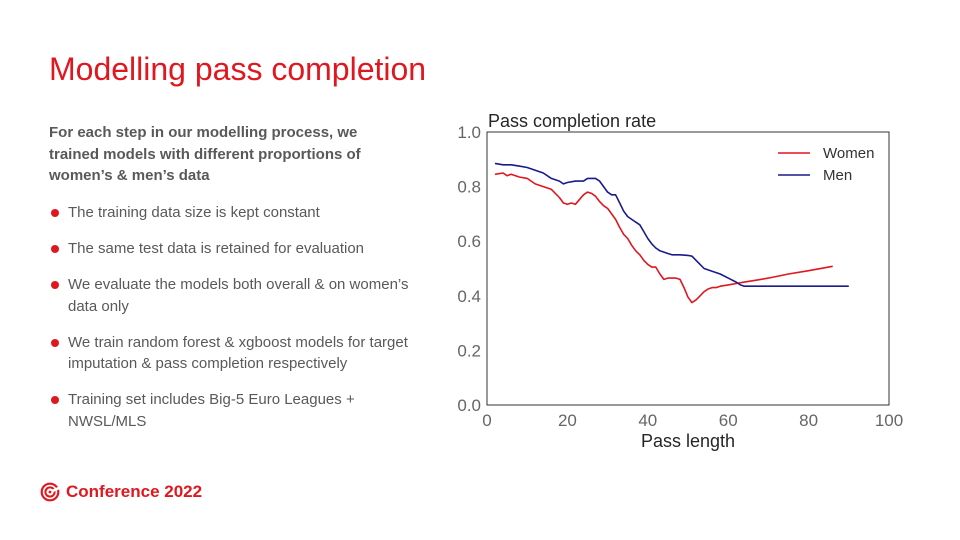 This screenshot has height=540, width=960. What do you see at coordinates (50, 492) in the screenshot?
I see `conference-logo-icon` at bounding box center [50, 492].